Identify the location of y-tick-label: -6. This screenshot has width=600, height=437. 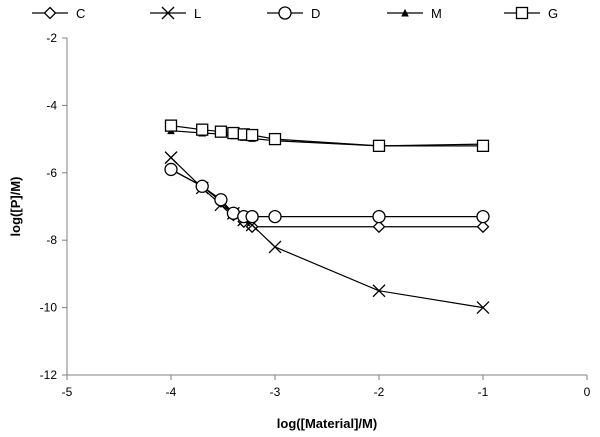
(51, 173).